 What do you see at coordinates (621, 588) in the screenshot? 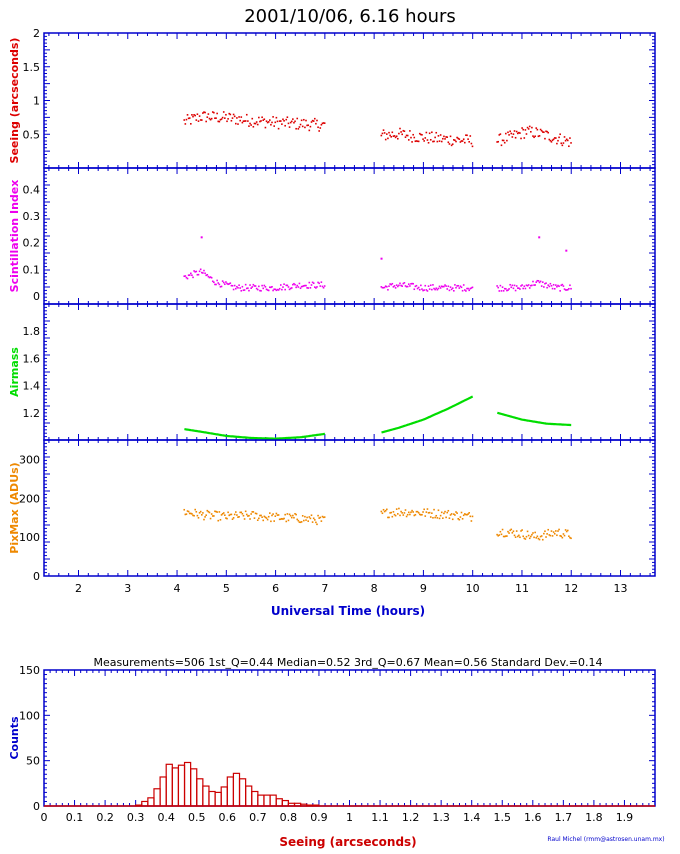
I see `x-tick-label: 13` at bounding box center [621, 588].